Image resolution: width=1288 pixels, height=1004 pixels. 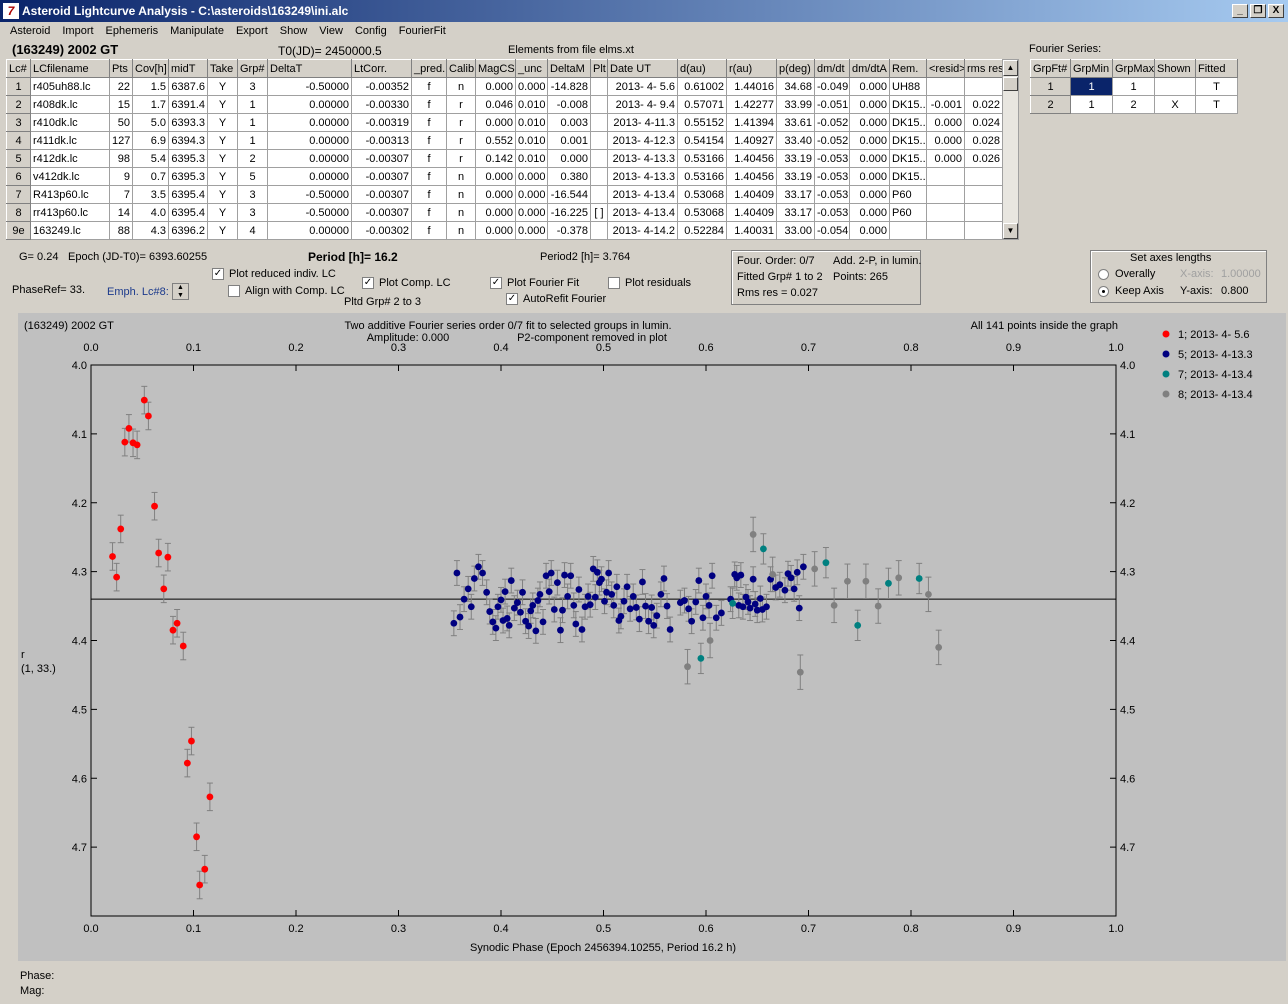 What do you see at coordinates (1103, 291) in the screenshot?
I see `radio-circle` at bounding box center [1103, 291].